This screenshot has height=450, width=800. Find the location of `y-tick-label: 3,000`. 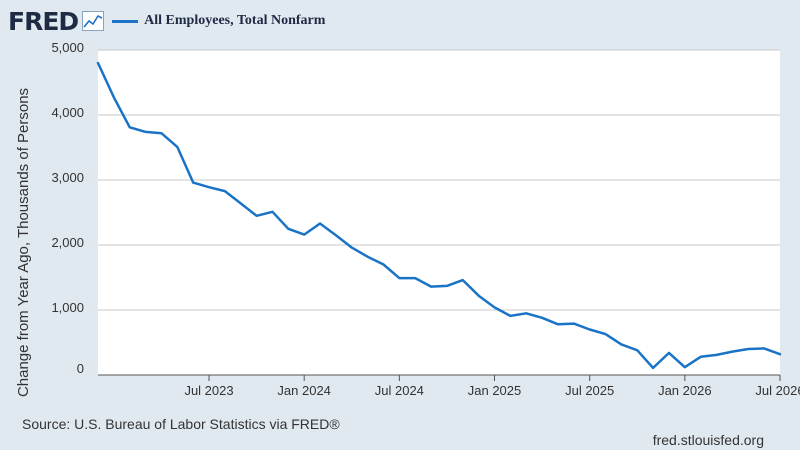

y-tick-label: 3,000 is located at coordinates (67, 177).